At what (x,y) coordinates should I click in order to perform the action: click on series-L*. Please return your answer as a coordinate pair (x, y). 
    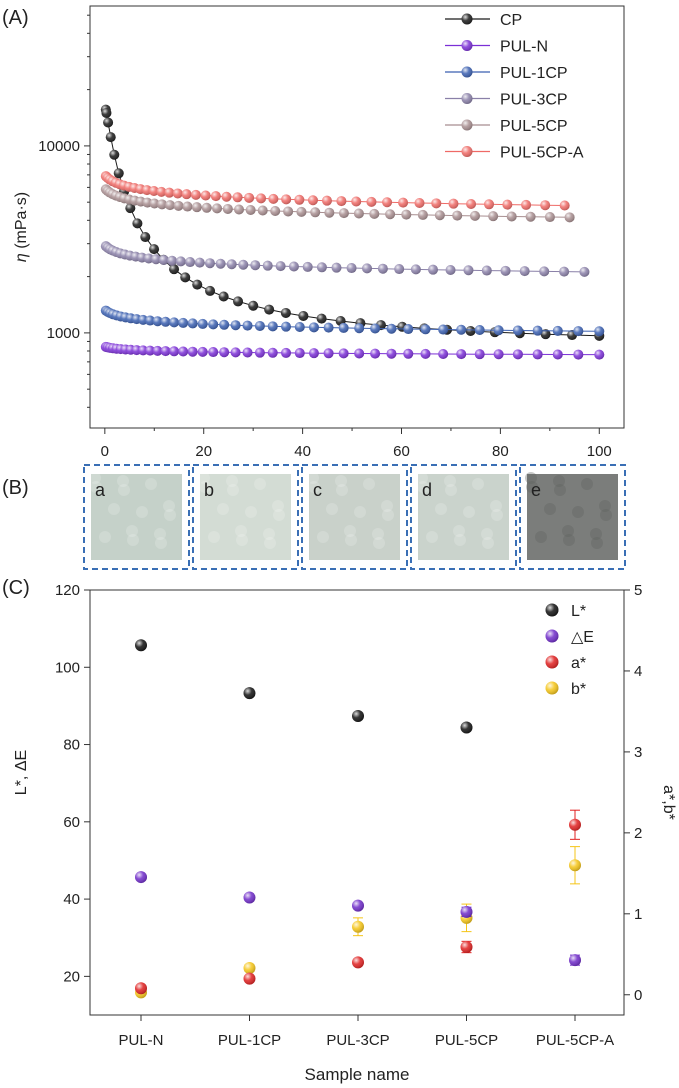
    Looking at the image, I should click on (304, 686).